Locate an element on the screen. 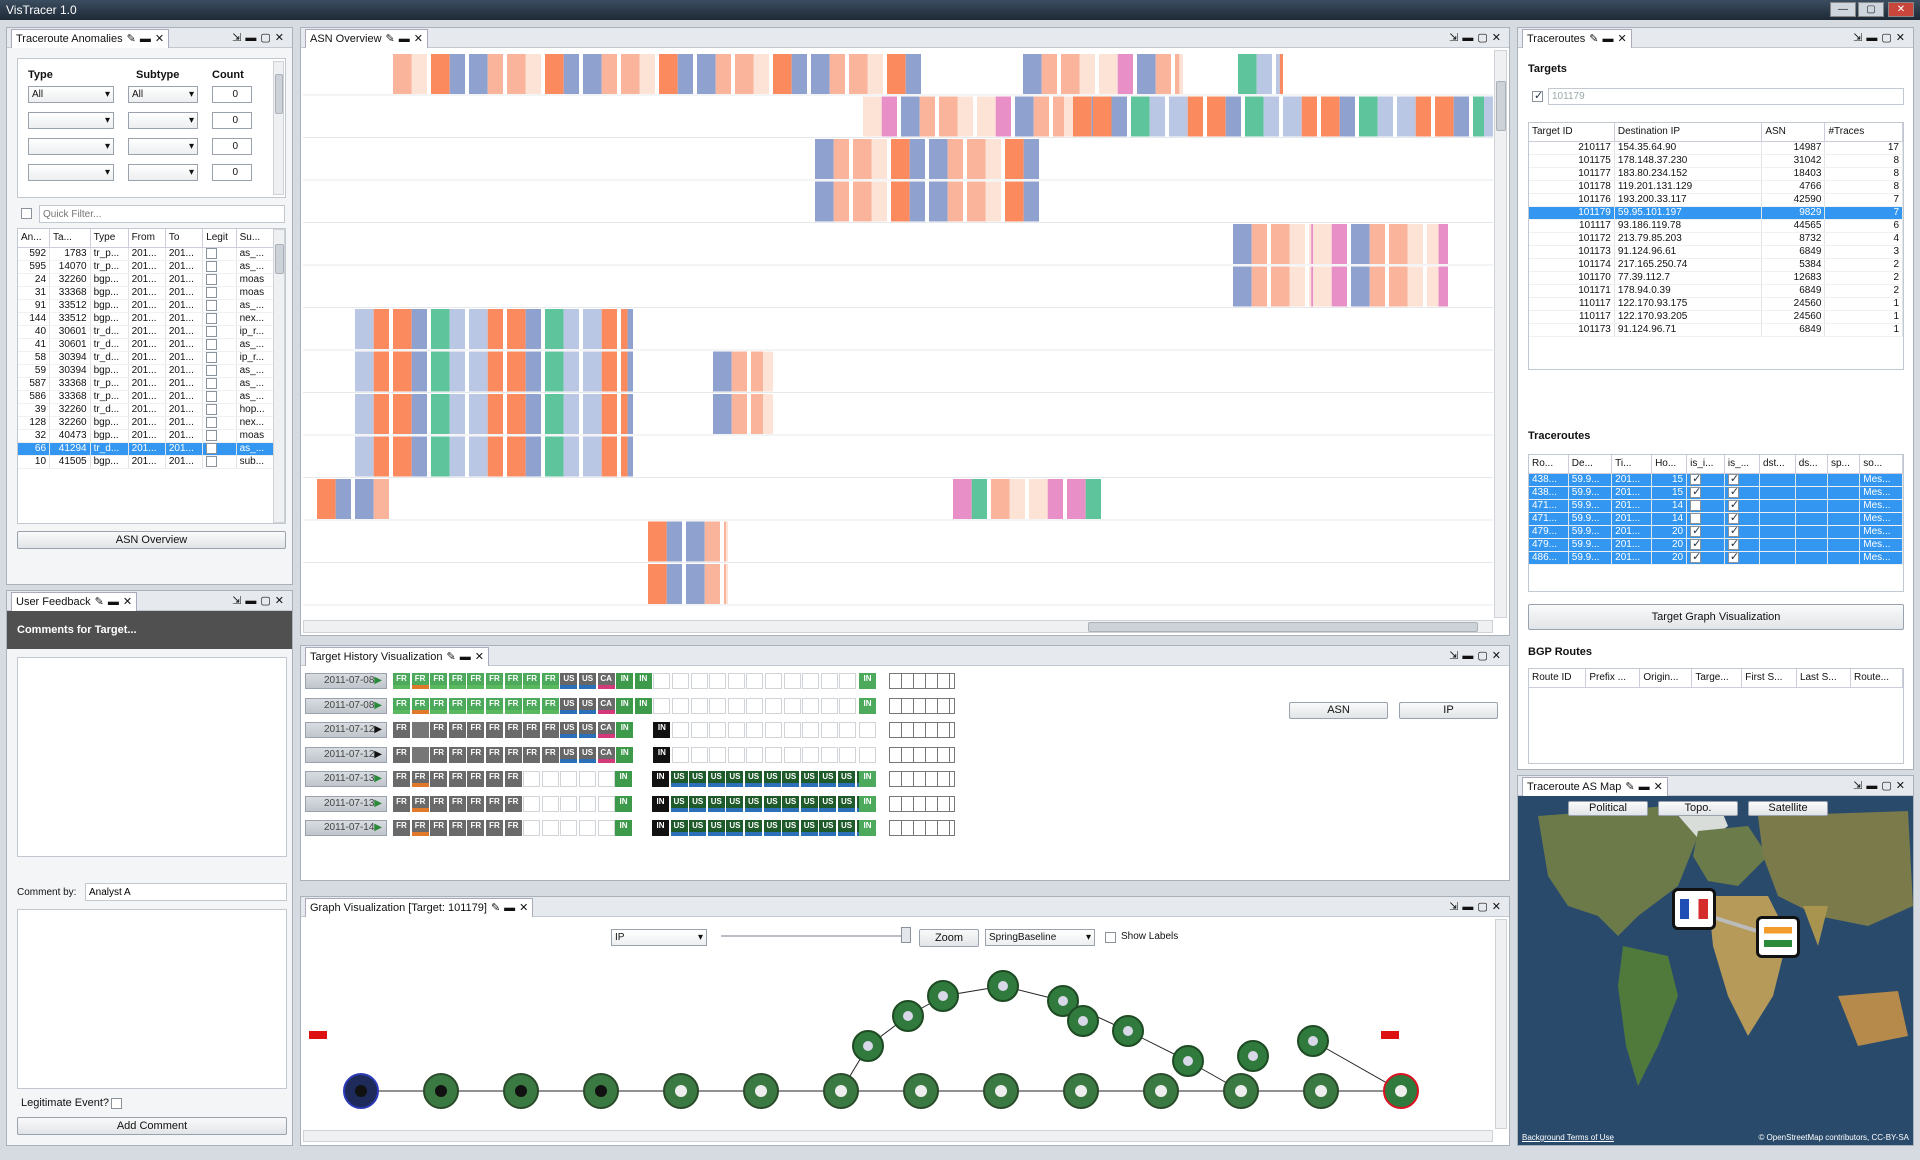 Image resolution: width=1920 pixels, height=1160 pixels. asn-horizontal-scrollbar is located at coordinates (898, 626).